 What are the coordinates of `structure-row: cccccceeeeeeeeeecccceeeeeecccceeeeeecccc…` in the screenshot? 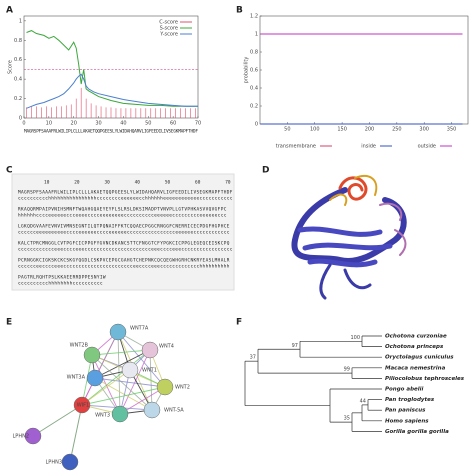 It's located at (124, 233).